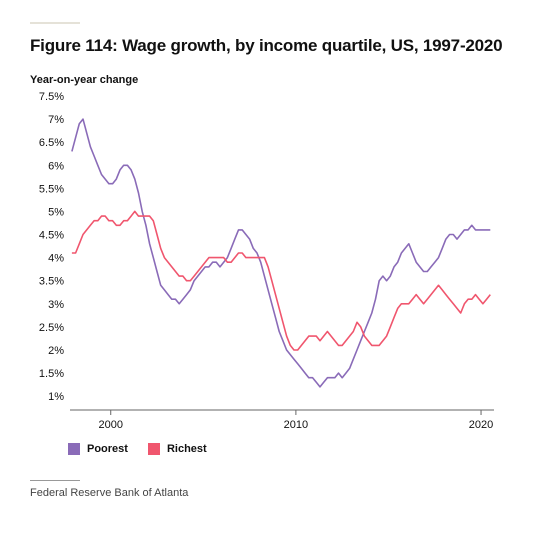 The image size is (540, 540). What do you see at coordinates (56, 305) in the screenshot?
I see `y-tick-label: 3%` at bounding box center [56, 305].